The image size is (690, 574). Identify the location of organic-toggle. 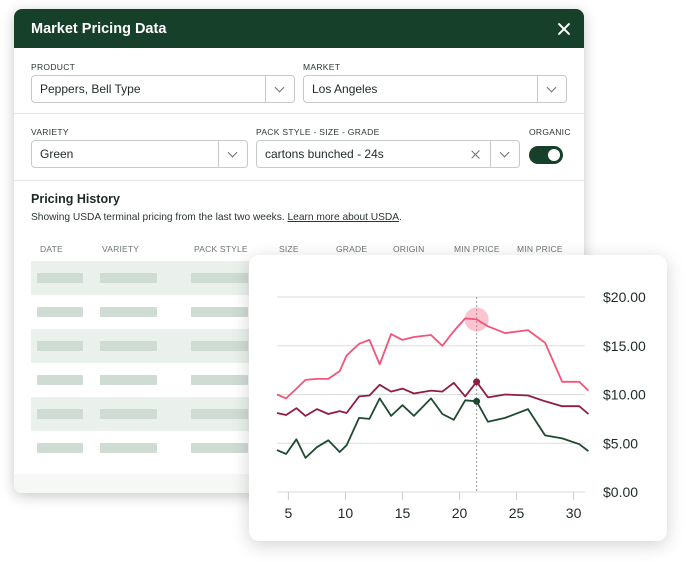
(546, 155).